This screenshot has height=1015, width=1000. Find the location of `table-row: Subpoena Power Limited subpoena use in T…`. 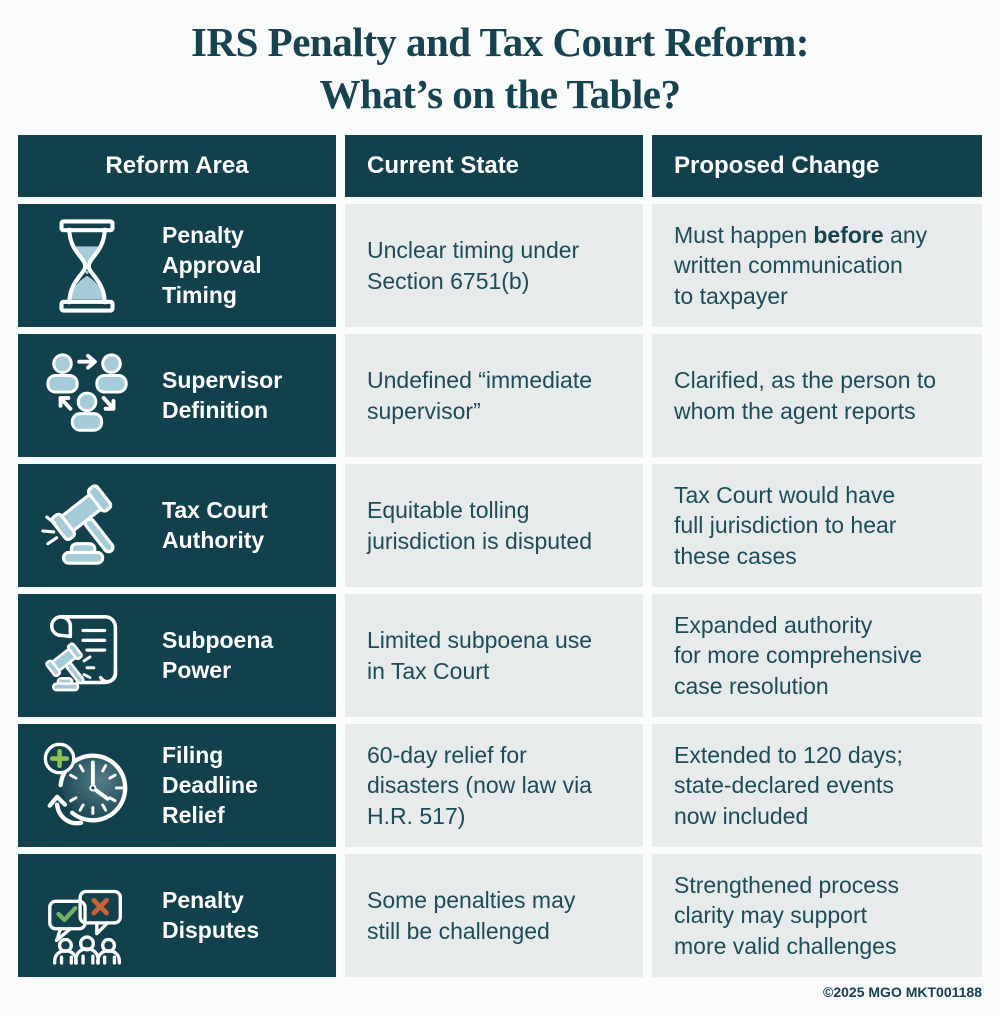

table-row: Subpoena Power Limited subpoena use in T… is located at coordinates (500, 656).